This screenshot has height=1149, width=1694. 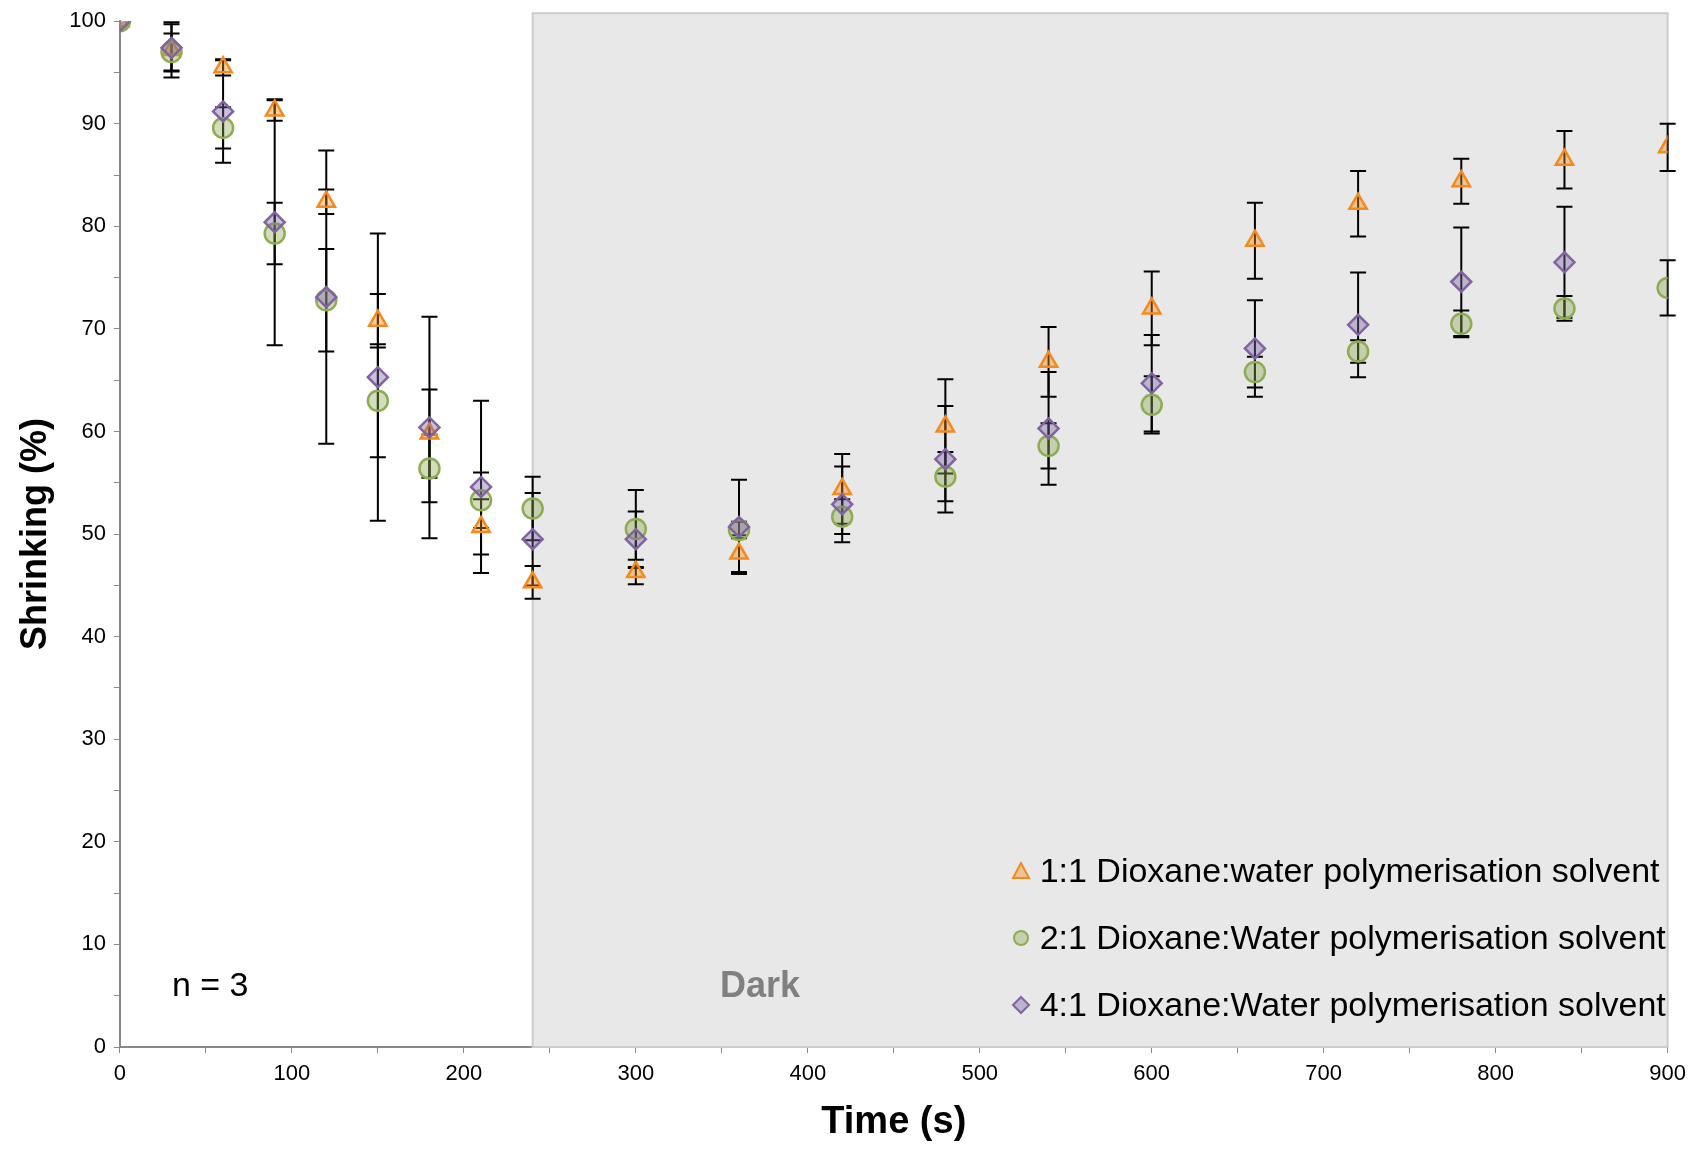 I want to click on y-tick-label: 40, so click(x=93, y=635).